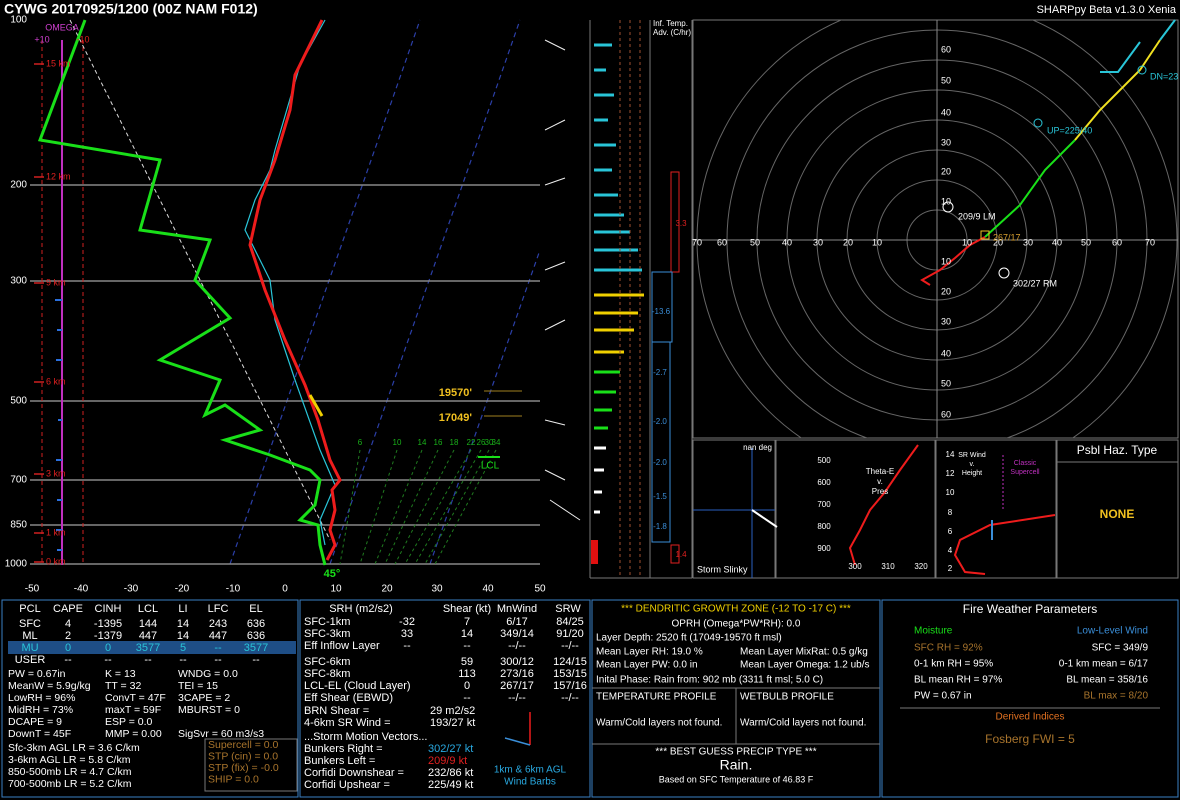 Image resolution: width=1180 pixels, height=800 pixels. Describe the element at coordinates (950, 512) in the screenshot. I see `height-label: 8` at that location.